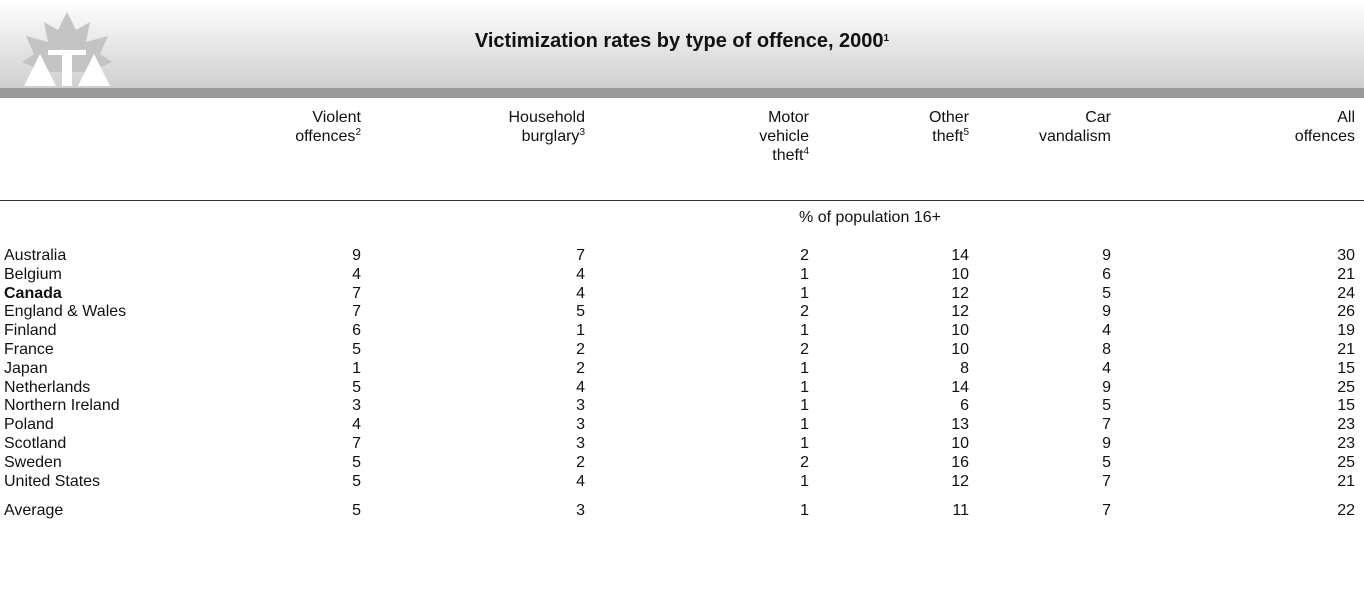 The height and width of the screenshot is (598, 1364). I want to click on column-note: 4, so click(806, 151).